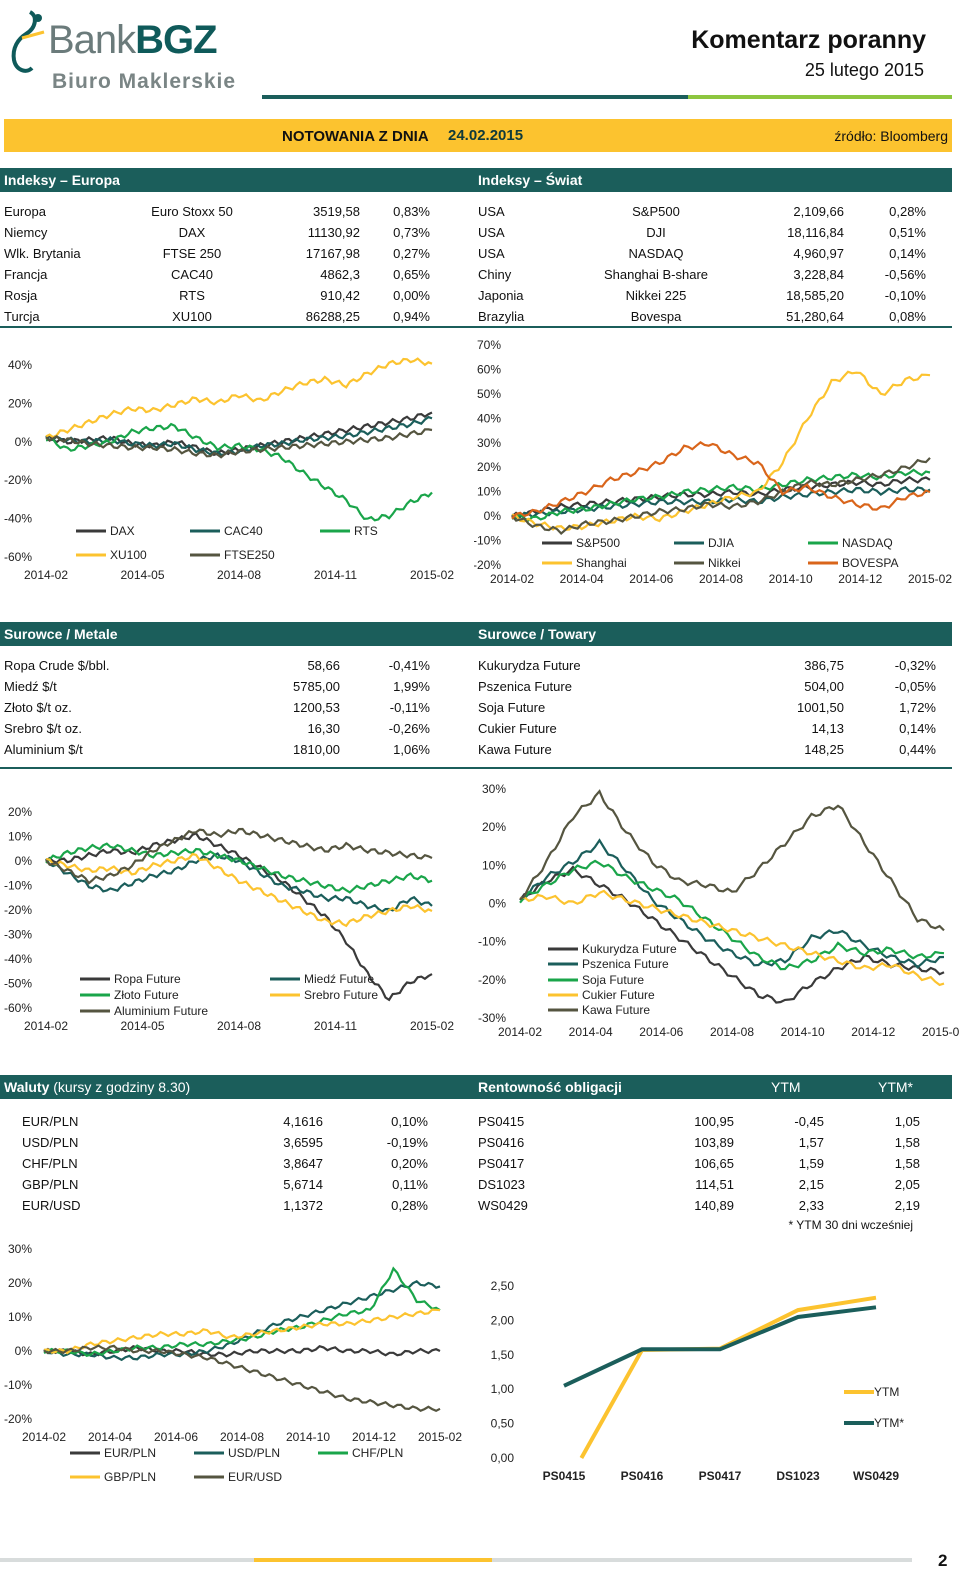 The image size is (960, 1572). Describe the element at coordinates (803, 1032) in the screenshot. I see `x-tick-label: 2014-10` at that location.